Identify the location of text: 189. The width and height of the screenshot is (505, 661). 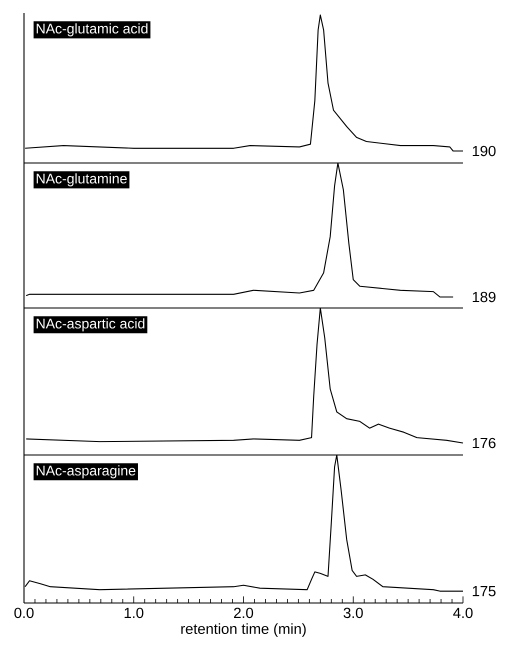
(484, 297).